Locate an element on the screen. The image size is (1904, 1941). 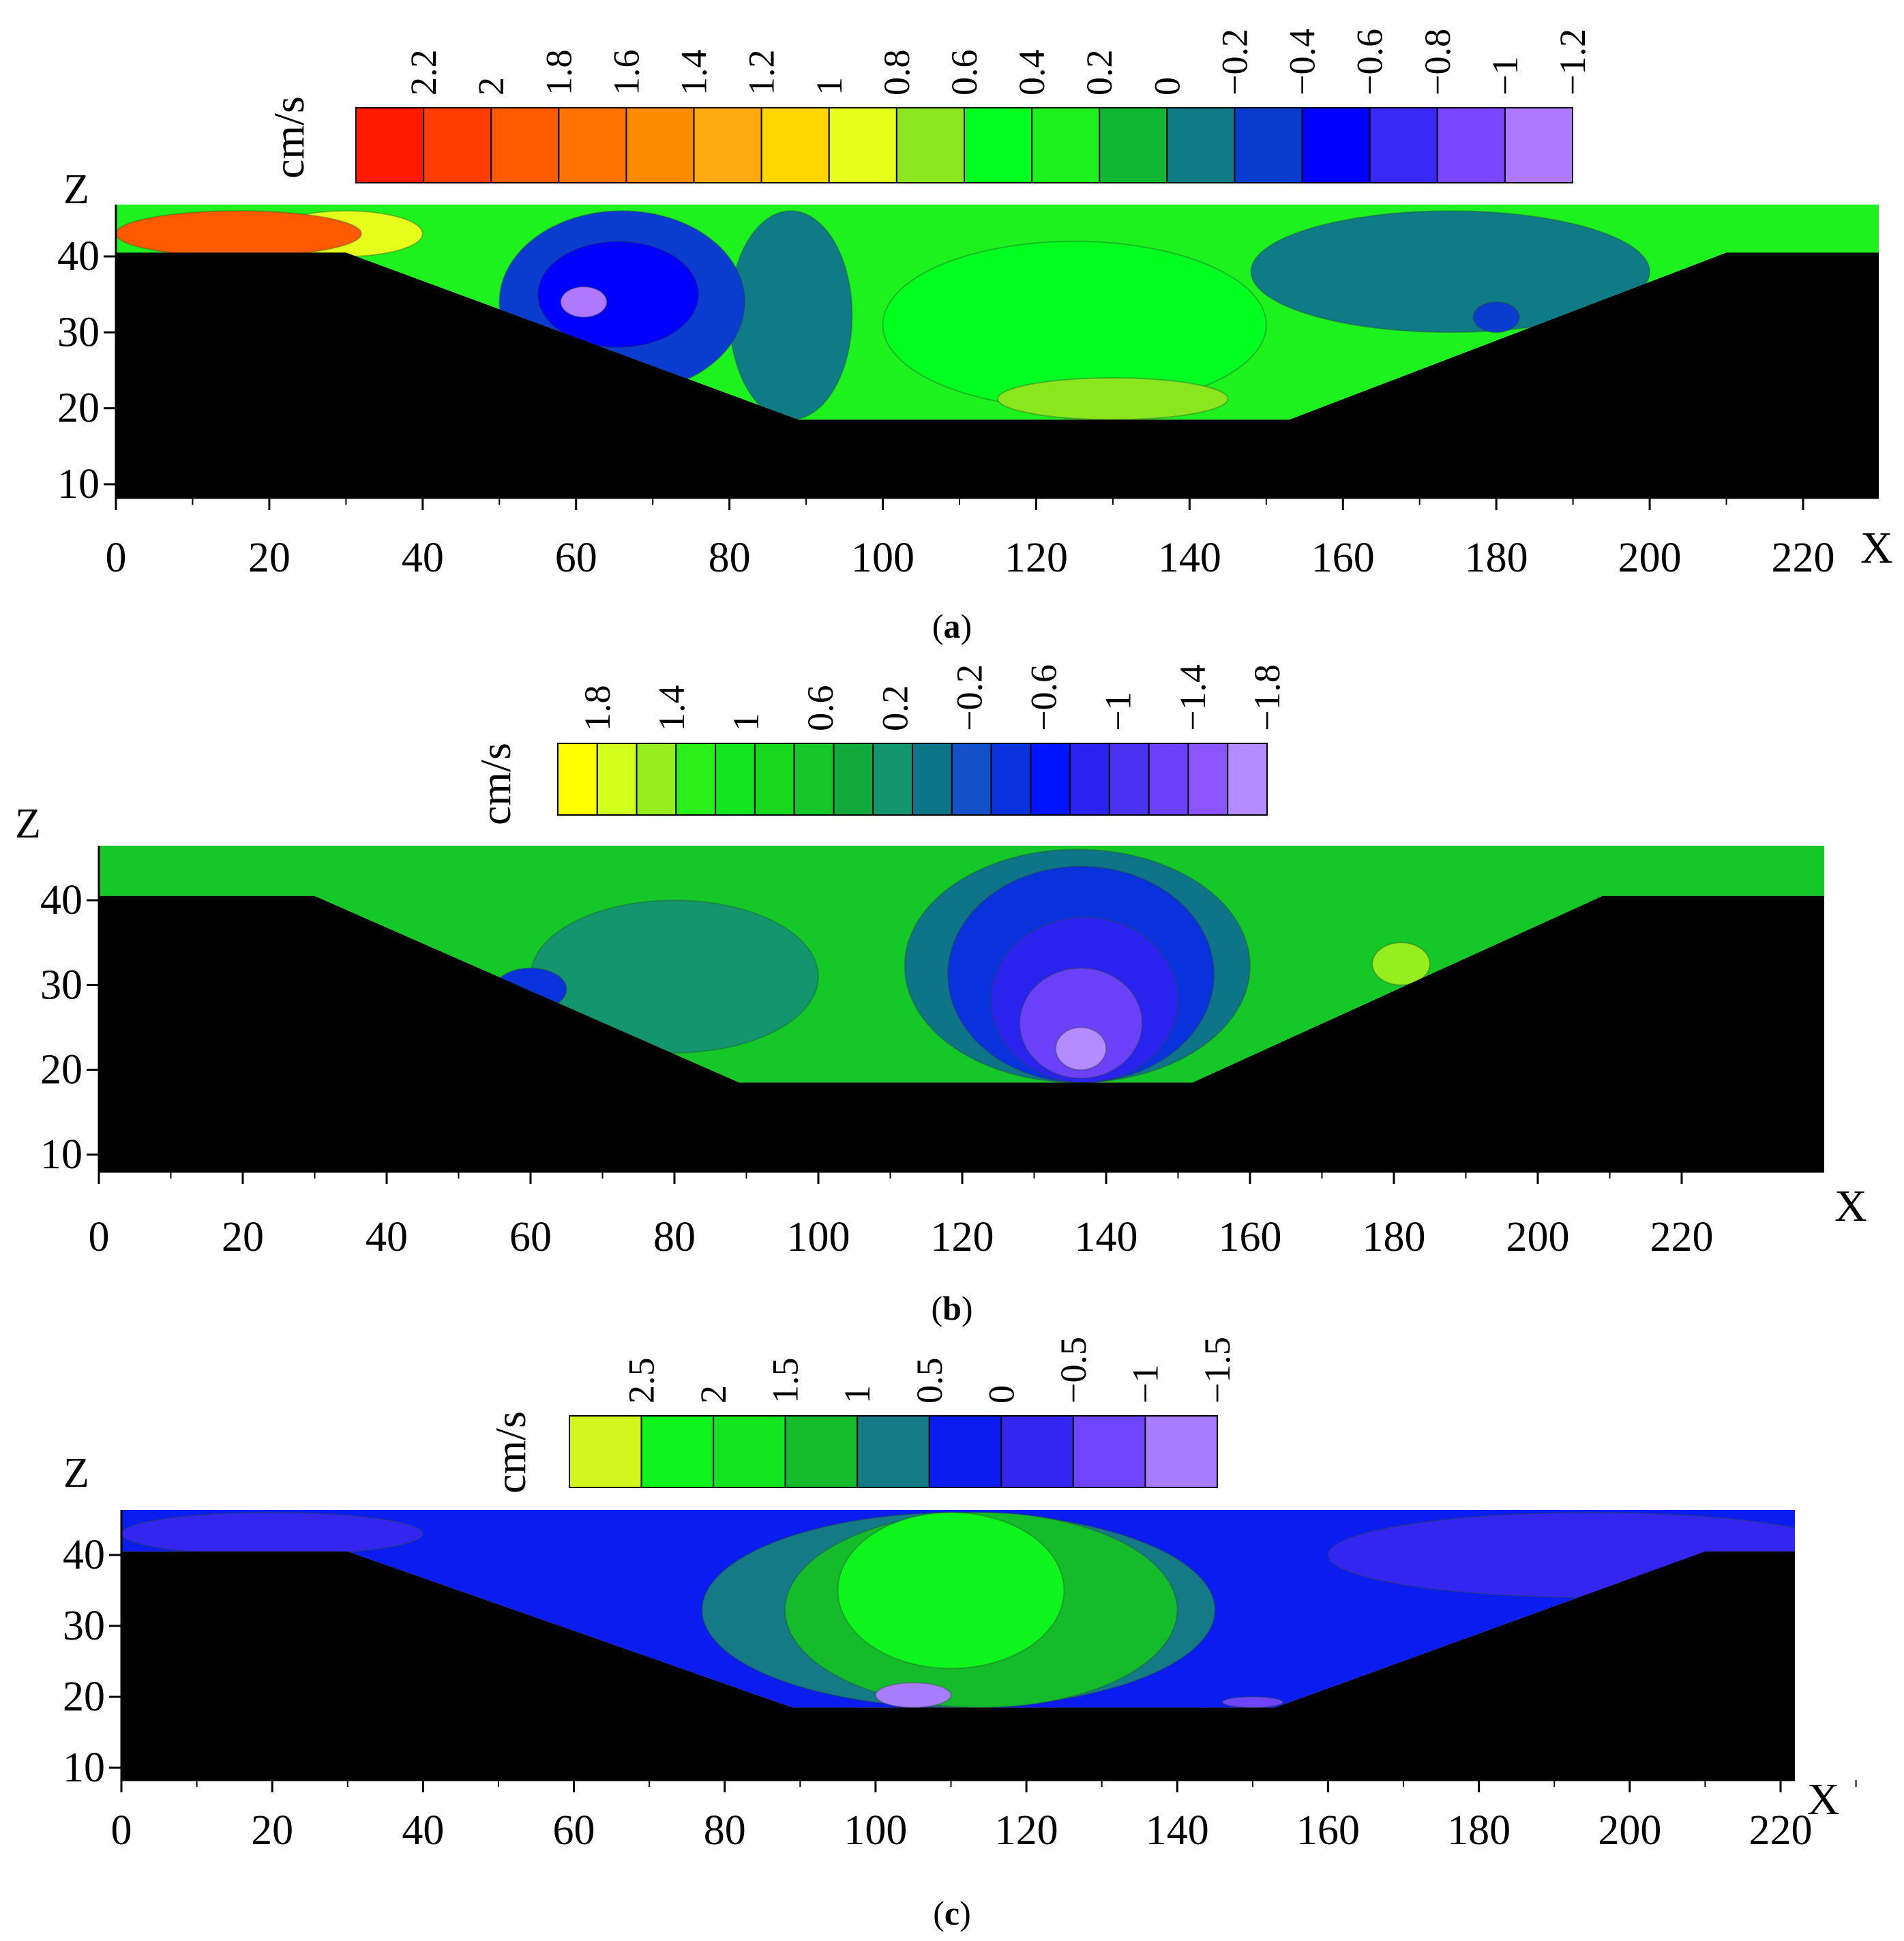
panel-caption: (a) is located at coordinates (952, 626).